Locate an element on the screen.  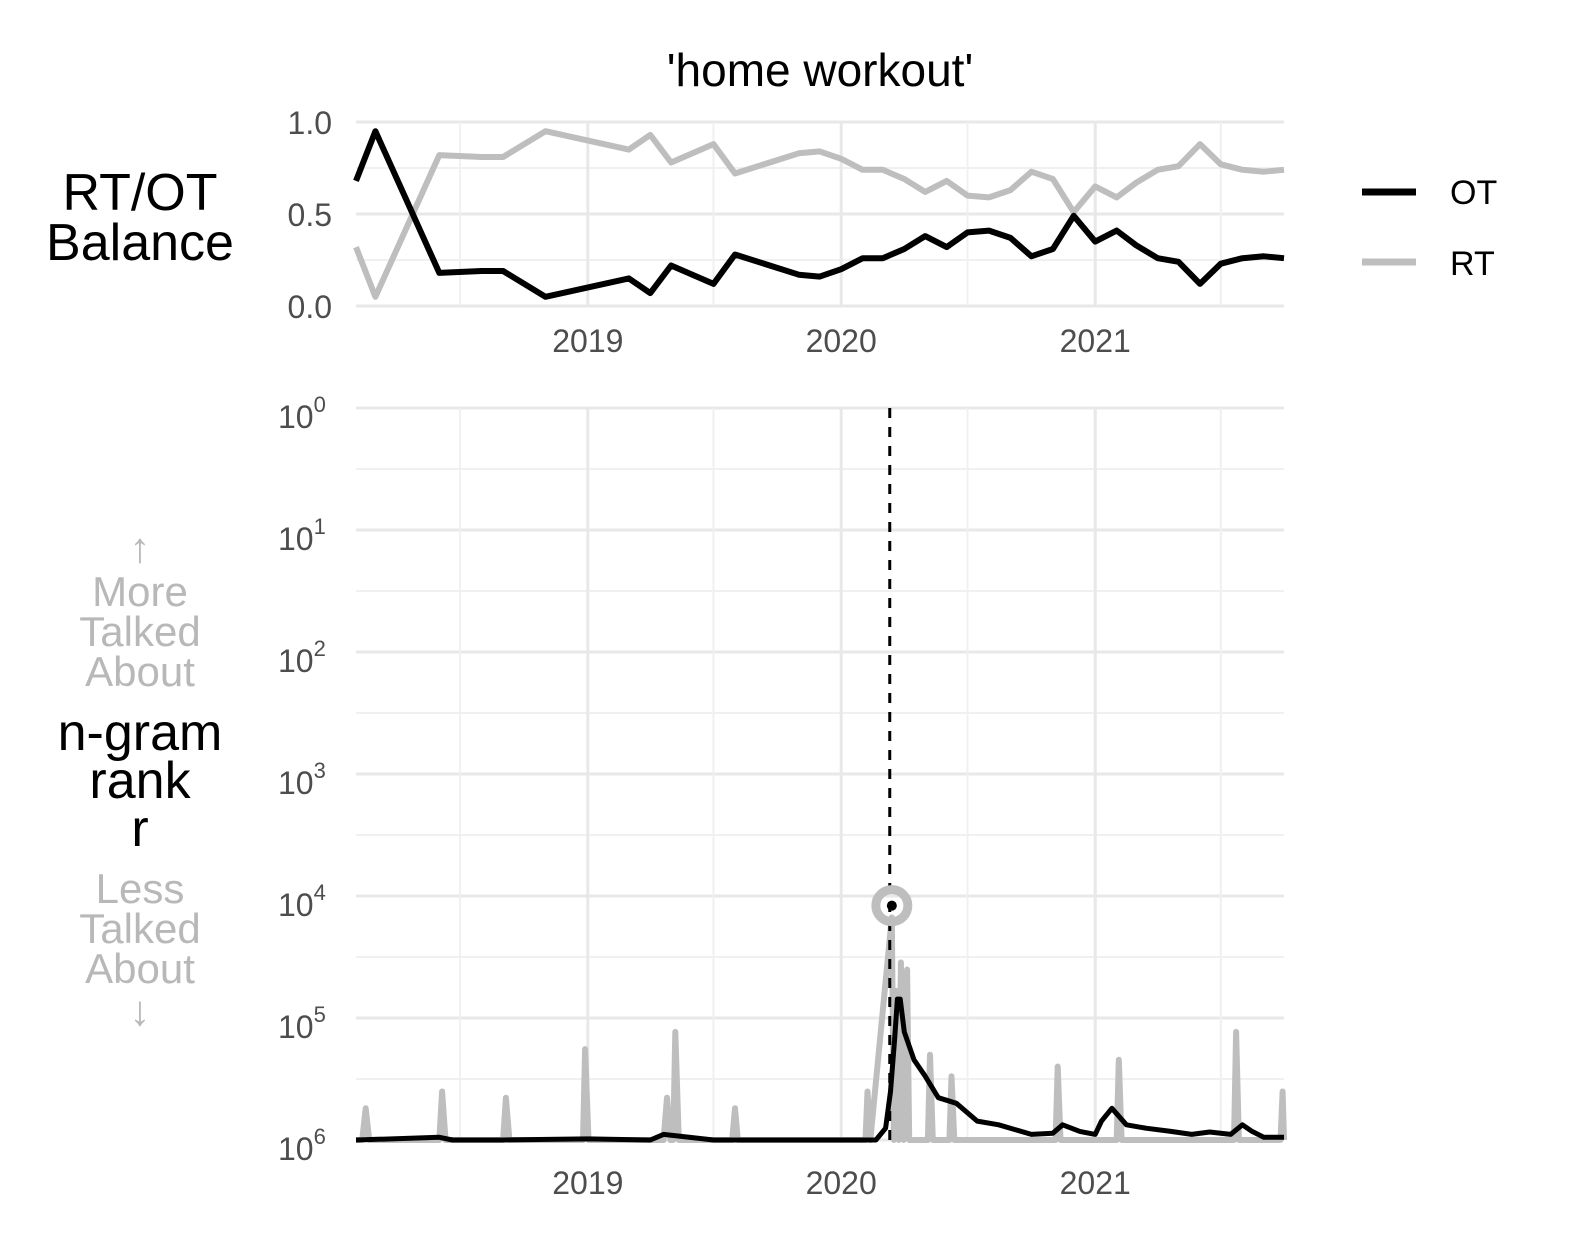
balance-y-ticks: 0.0 0.5 1.0 is located at coordinates (310, 215).